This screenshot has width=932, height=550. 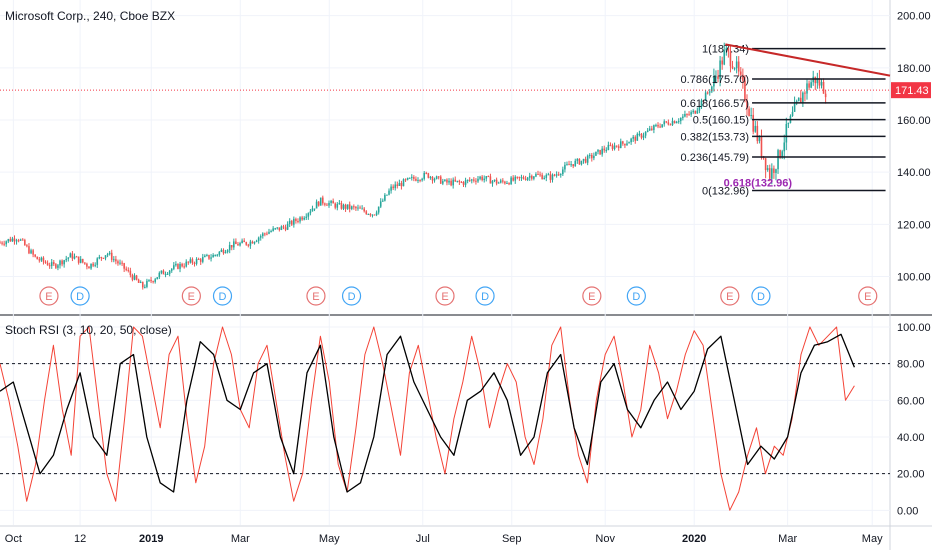 I want to click on last-price-badge, so click(x=911, y=90).